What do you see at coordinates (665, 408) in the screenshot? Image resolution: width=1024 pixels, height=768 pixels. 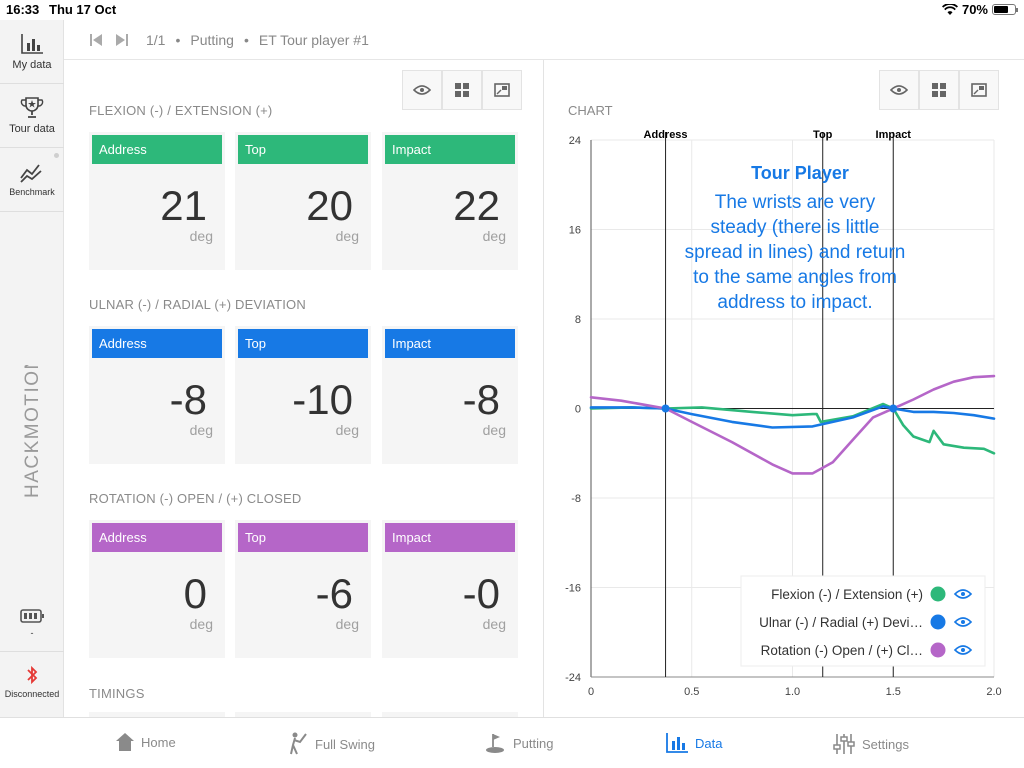 I see `event-point` at bounding box center [665, 408].